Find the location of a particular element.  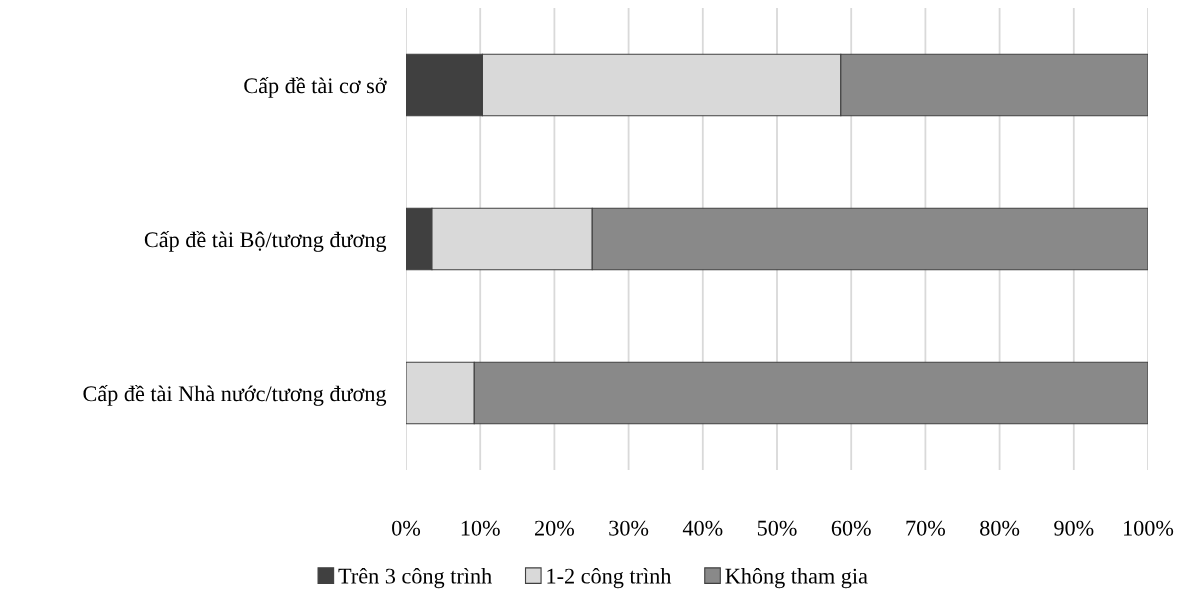

legend-label: Không tham gia is located at coordinates (796, 578).